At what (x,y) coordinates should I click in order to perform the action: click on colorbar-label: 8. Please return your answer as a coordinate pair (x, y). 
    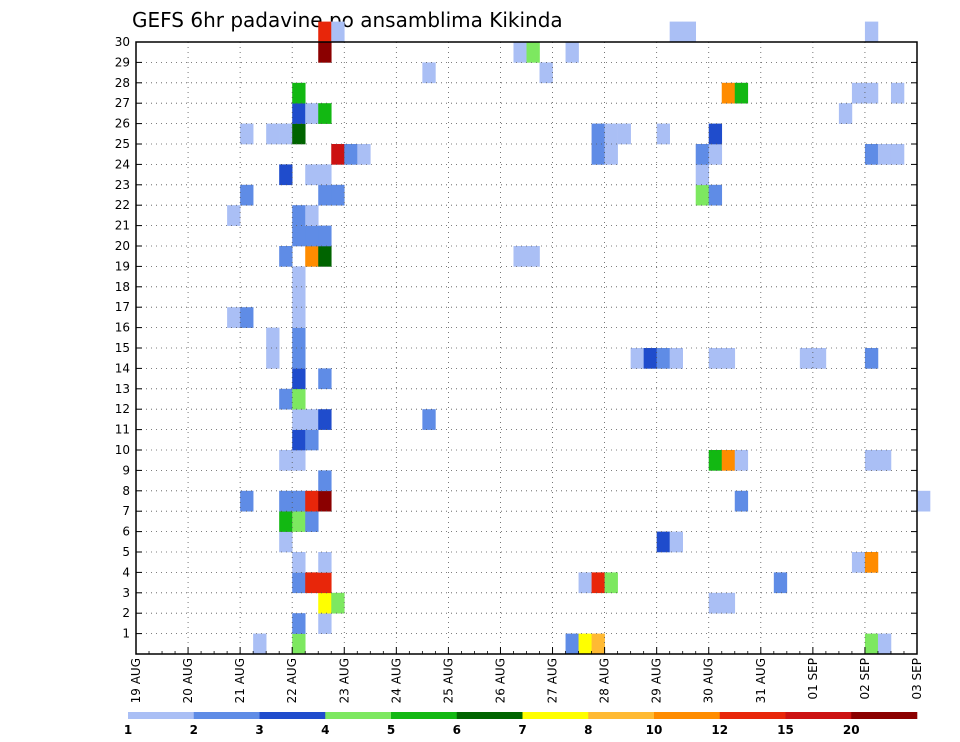
    Looking at the image, I should click on (588, 730).